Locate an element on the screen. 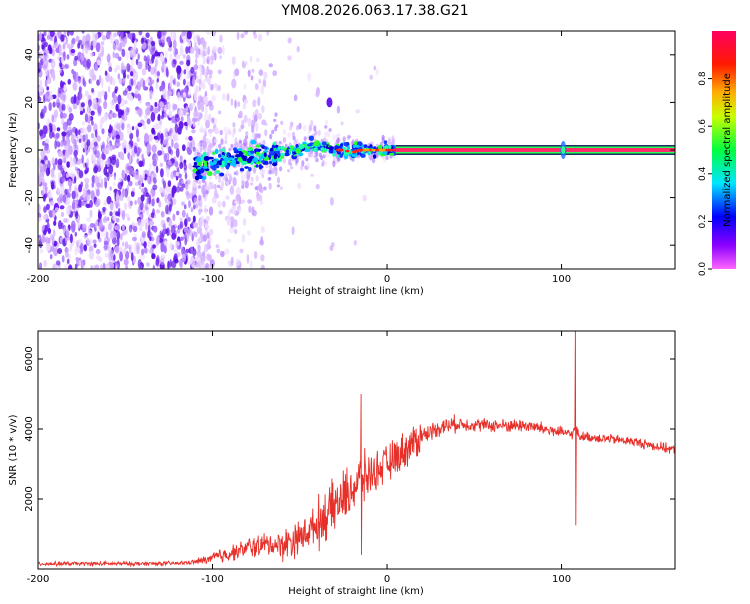 The width and height of the screenshot is (750, 604). y-tick-label: -40 is located at coordinates (29, 245).